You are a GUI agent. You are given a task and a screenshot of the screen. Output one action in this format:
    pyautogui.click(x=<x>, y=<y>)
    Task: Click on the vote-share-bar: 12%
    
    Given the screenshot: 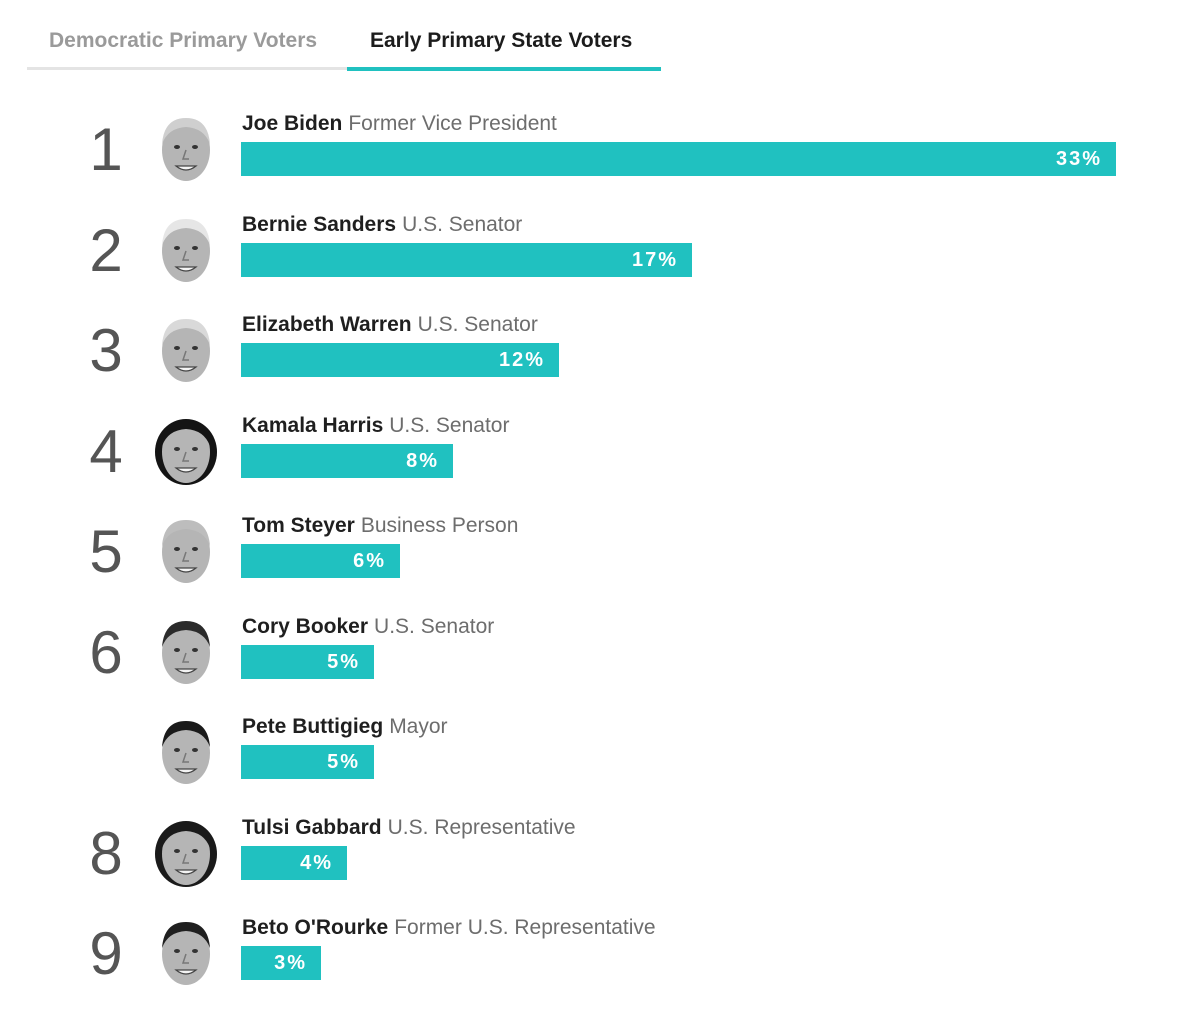 What is the action you would take?
    pyautogui.click(x=400, y=360)
    